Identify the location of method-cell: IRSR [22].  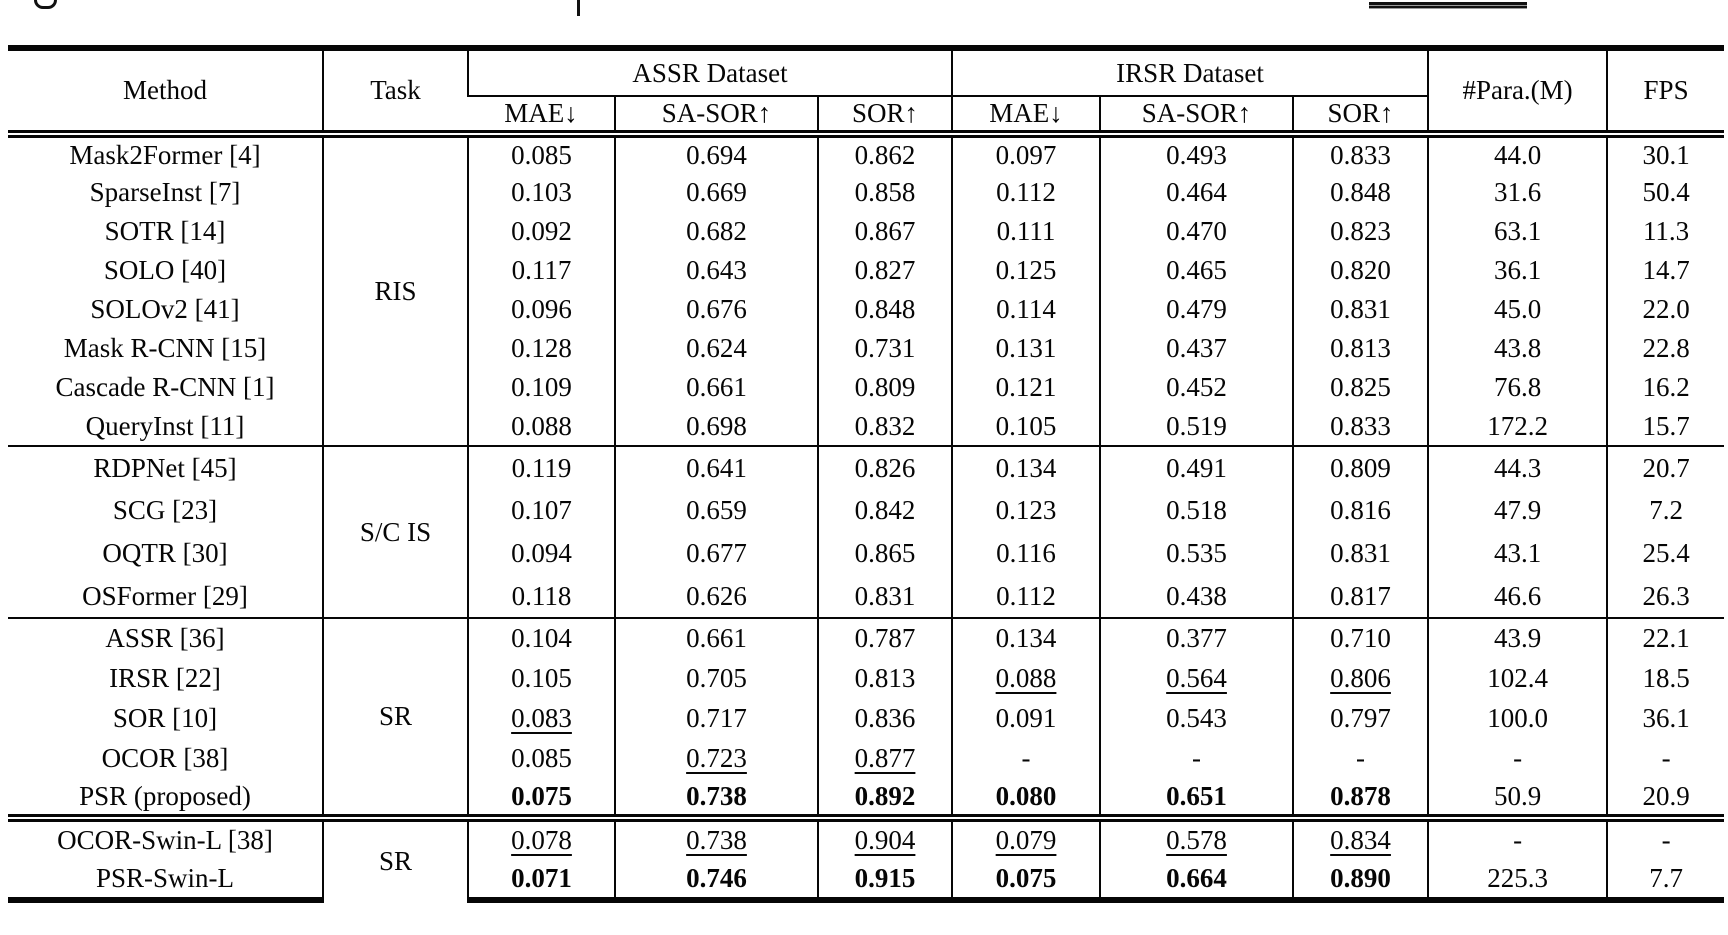
(165, 677).